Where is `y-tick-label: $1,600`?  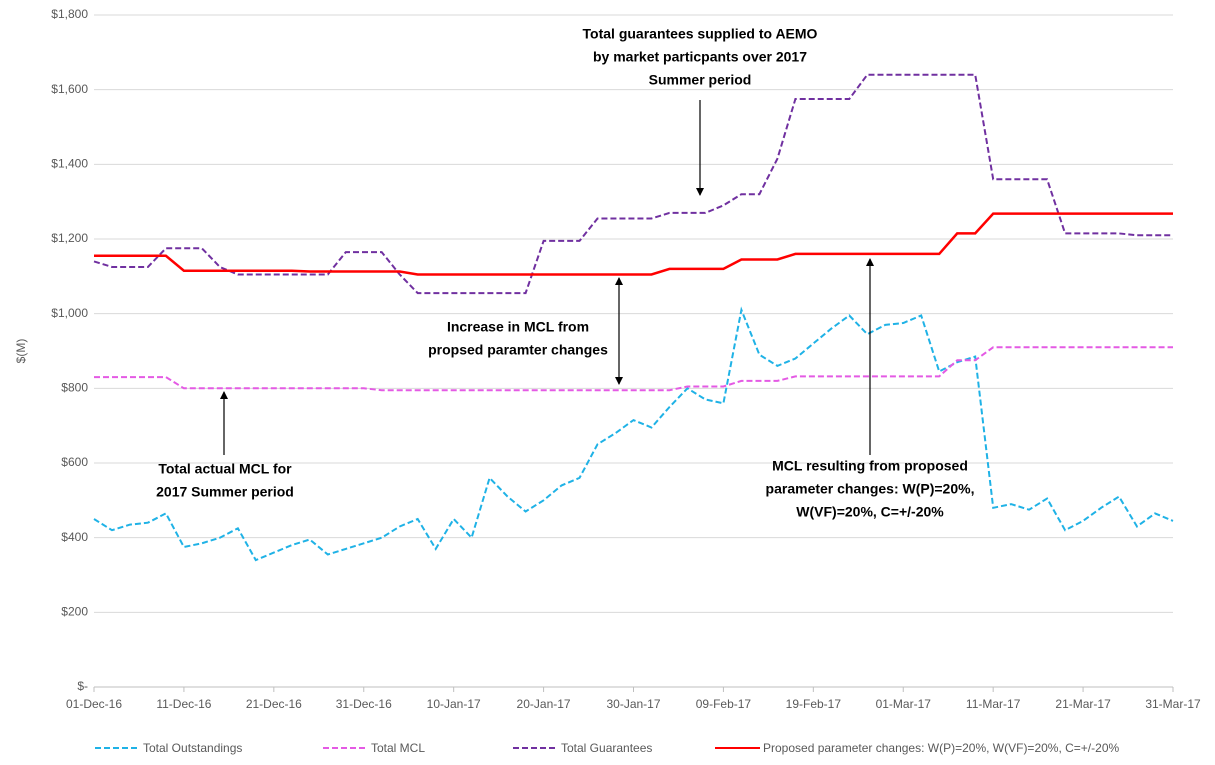
y-tick-label: $1,600 is located at coordinates (69, 89).